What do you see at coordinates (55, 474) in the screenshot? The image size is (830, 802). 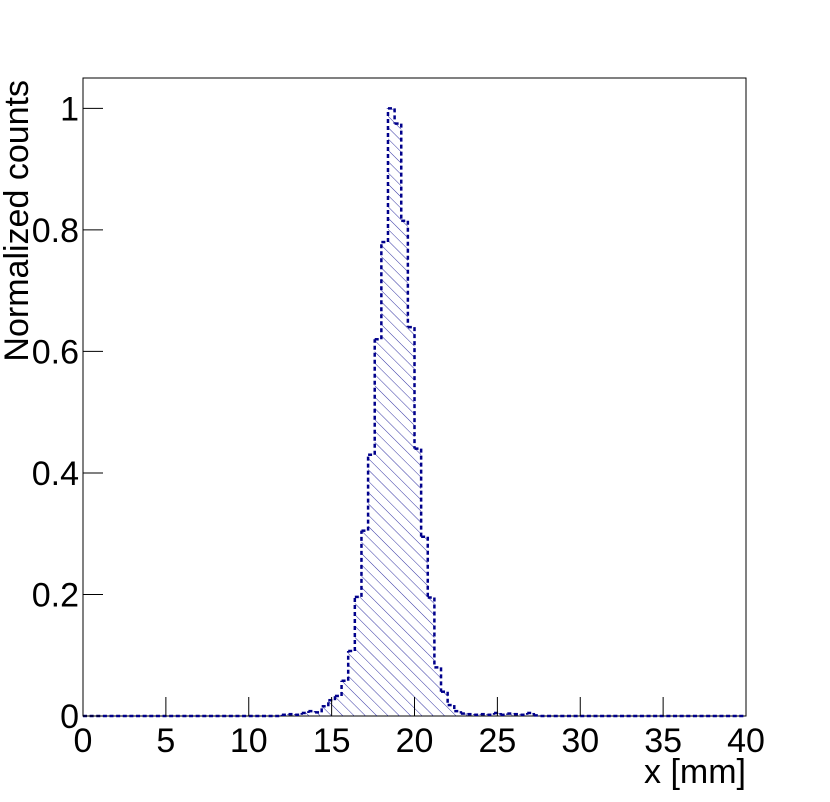 I see `y-tick-label: 0.4` at bounding box center [55, 474].